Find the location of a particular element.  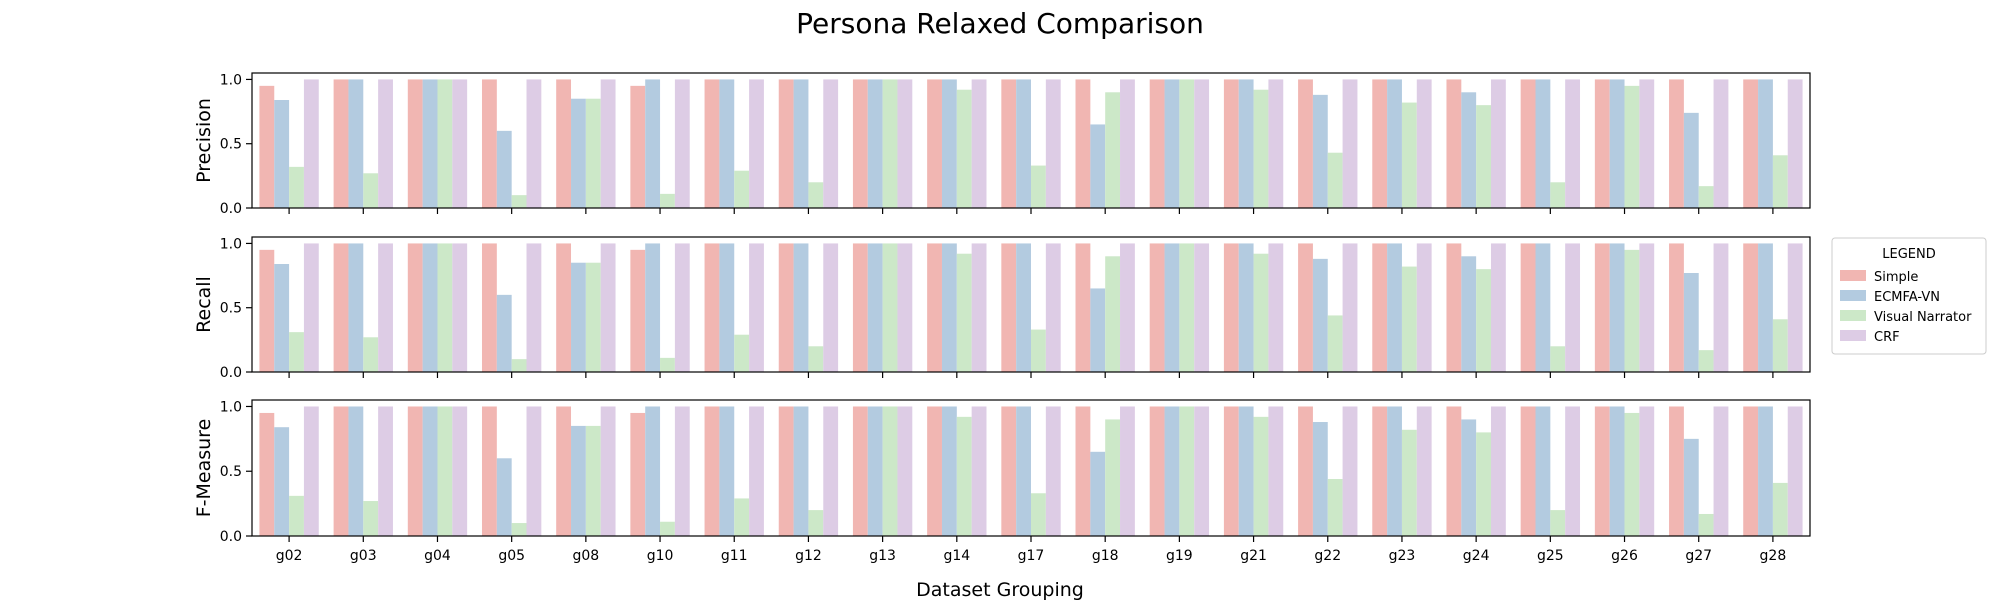

x-axis-label: Dataset Grouping is located at coordinates (1000, 589).